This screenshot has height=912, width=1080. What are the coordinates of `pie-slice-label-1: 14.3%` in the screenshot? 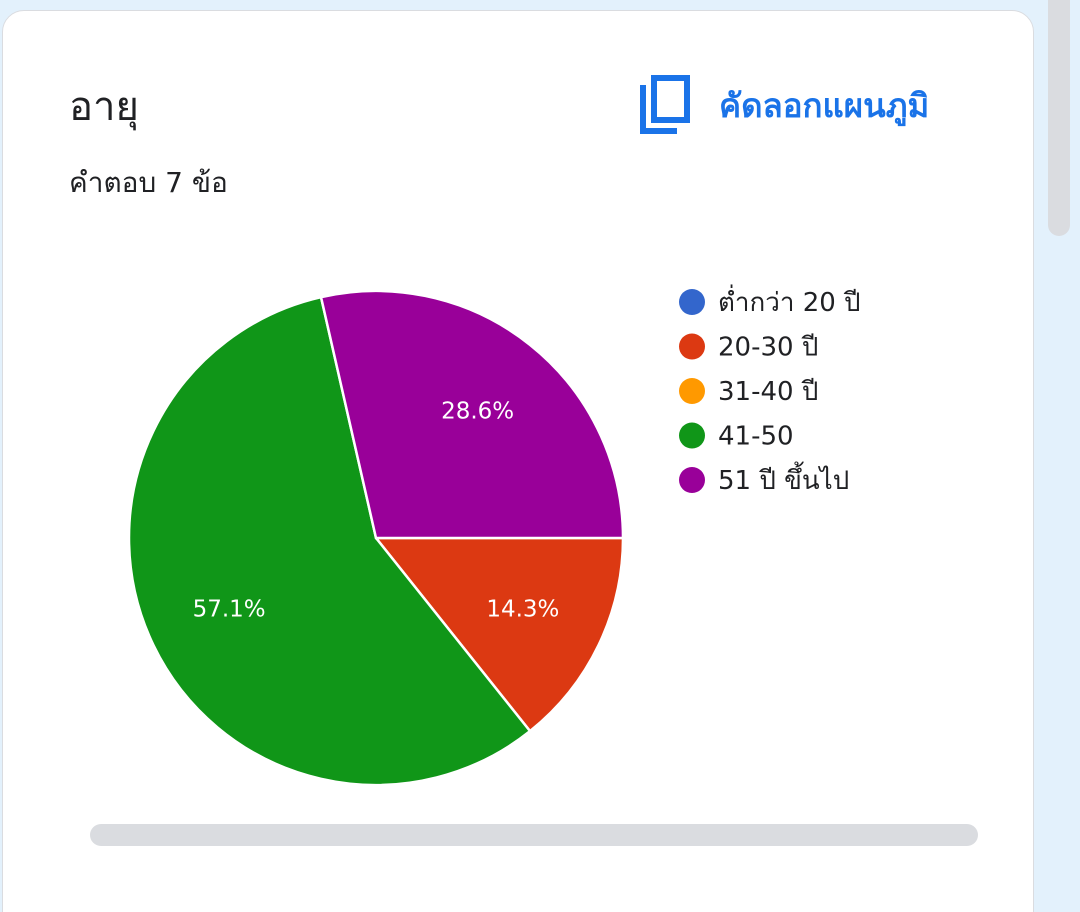 It's located at (522, 610).